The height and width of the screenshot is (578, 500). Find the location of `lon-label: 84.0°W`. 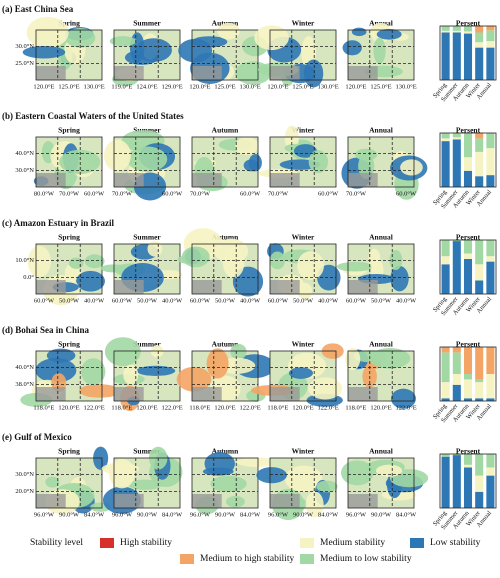

lon-label: 84.0°W is located at coordinates (406, 514).